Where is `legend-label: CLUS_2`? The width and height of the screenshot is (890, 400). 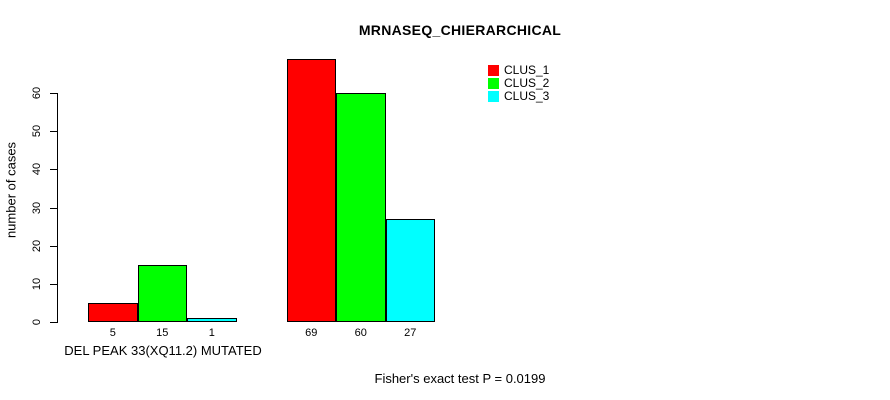
legend-label: CLUS_2 is located at coordinates (527, 83).